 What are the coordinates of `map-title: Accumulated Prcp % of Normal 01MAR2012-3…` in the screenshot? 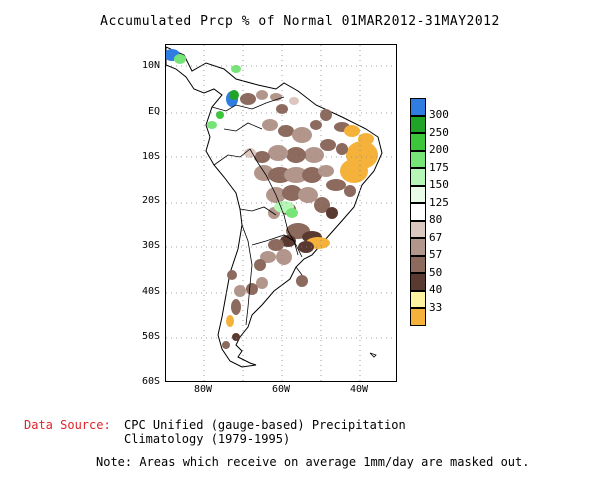 It's located at (300, 21).